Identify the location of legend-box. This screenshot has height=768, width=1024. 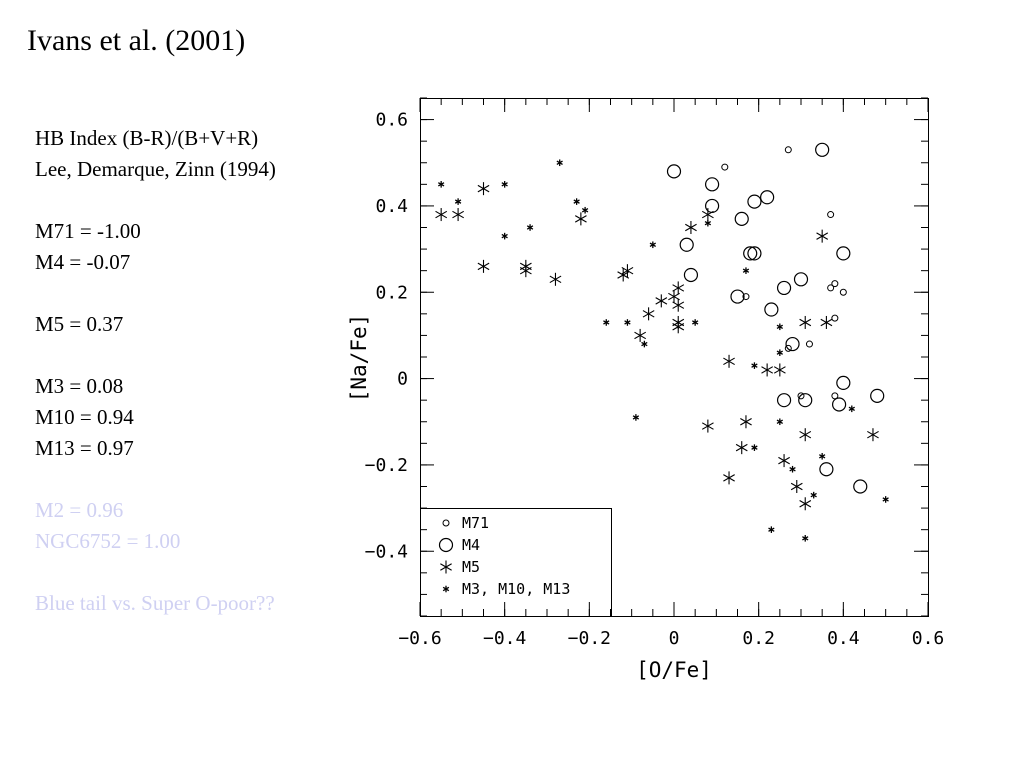
(516, 562).